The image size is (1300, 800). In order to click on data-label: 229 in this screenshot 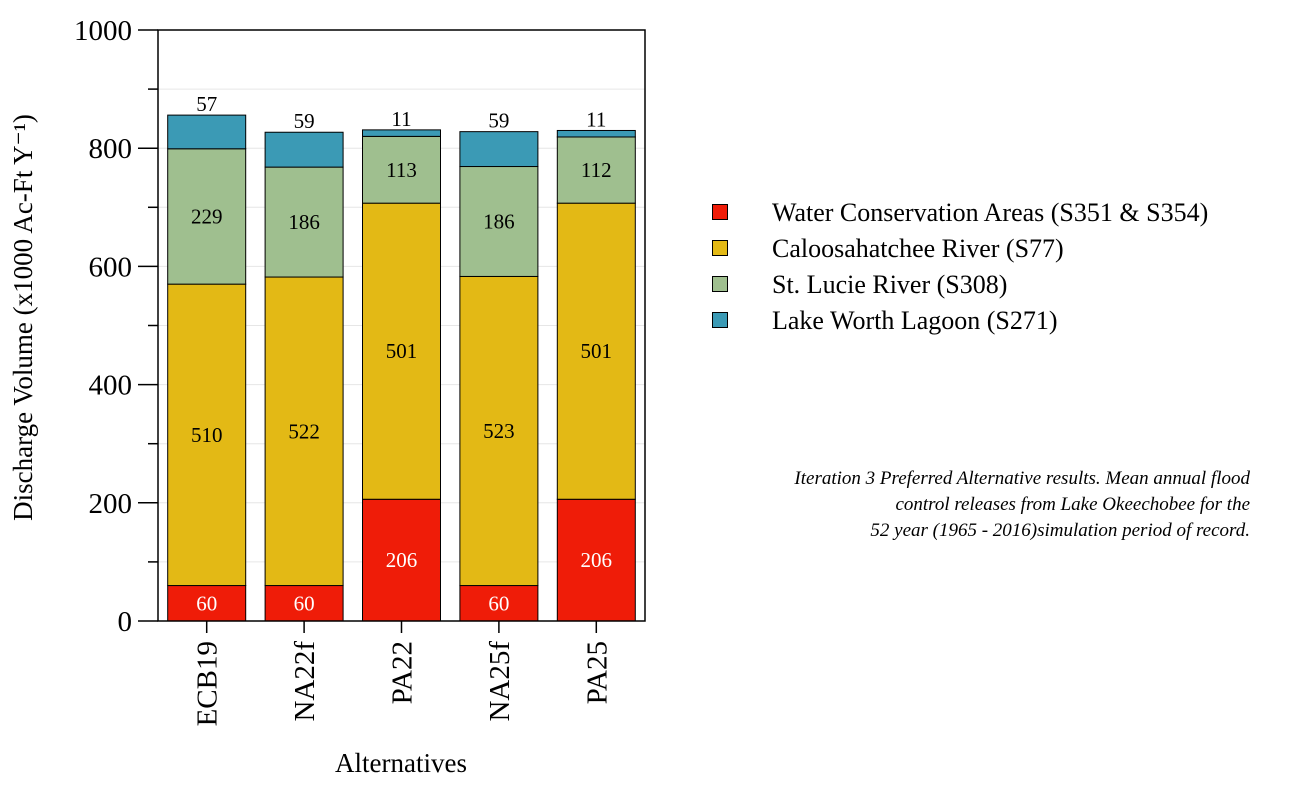, I will do `click(207, 216)`.